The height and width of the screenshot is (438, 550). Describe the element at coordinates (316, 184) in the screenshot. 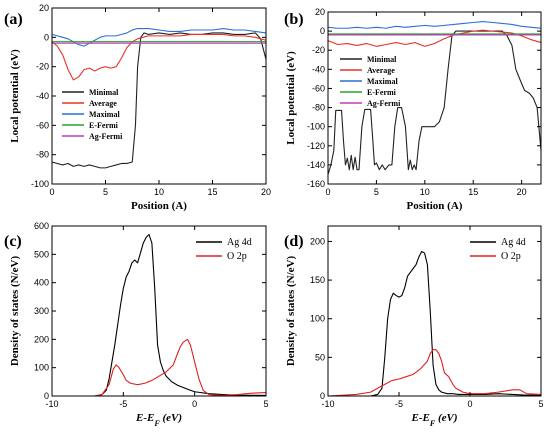

I see `y-tick-label: -160` at that location.